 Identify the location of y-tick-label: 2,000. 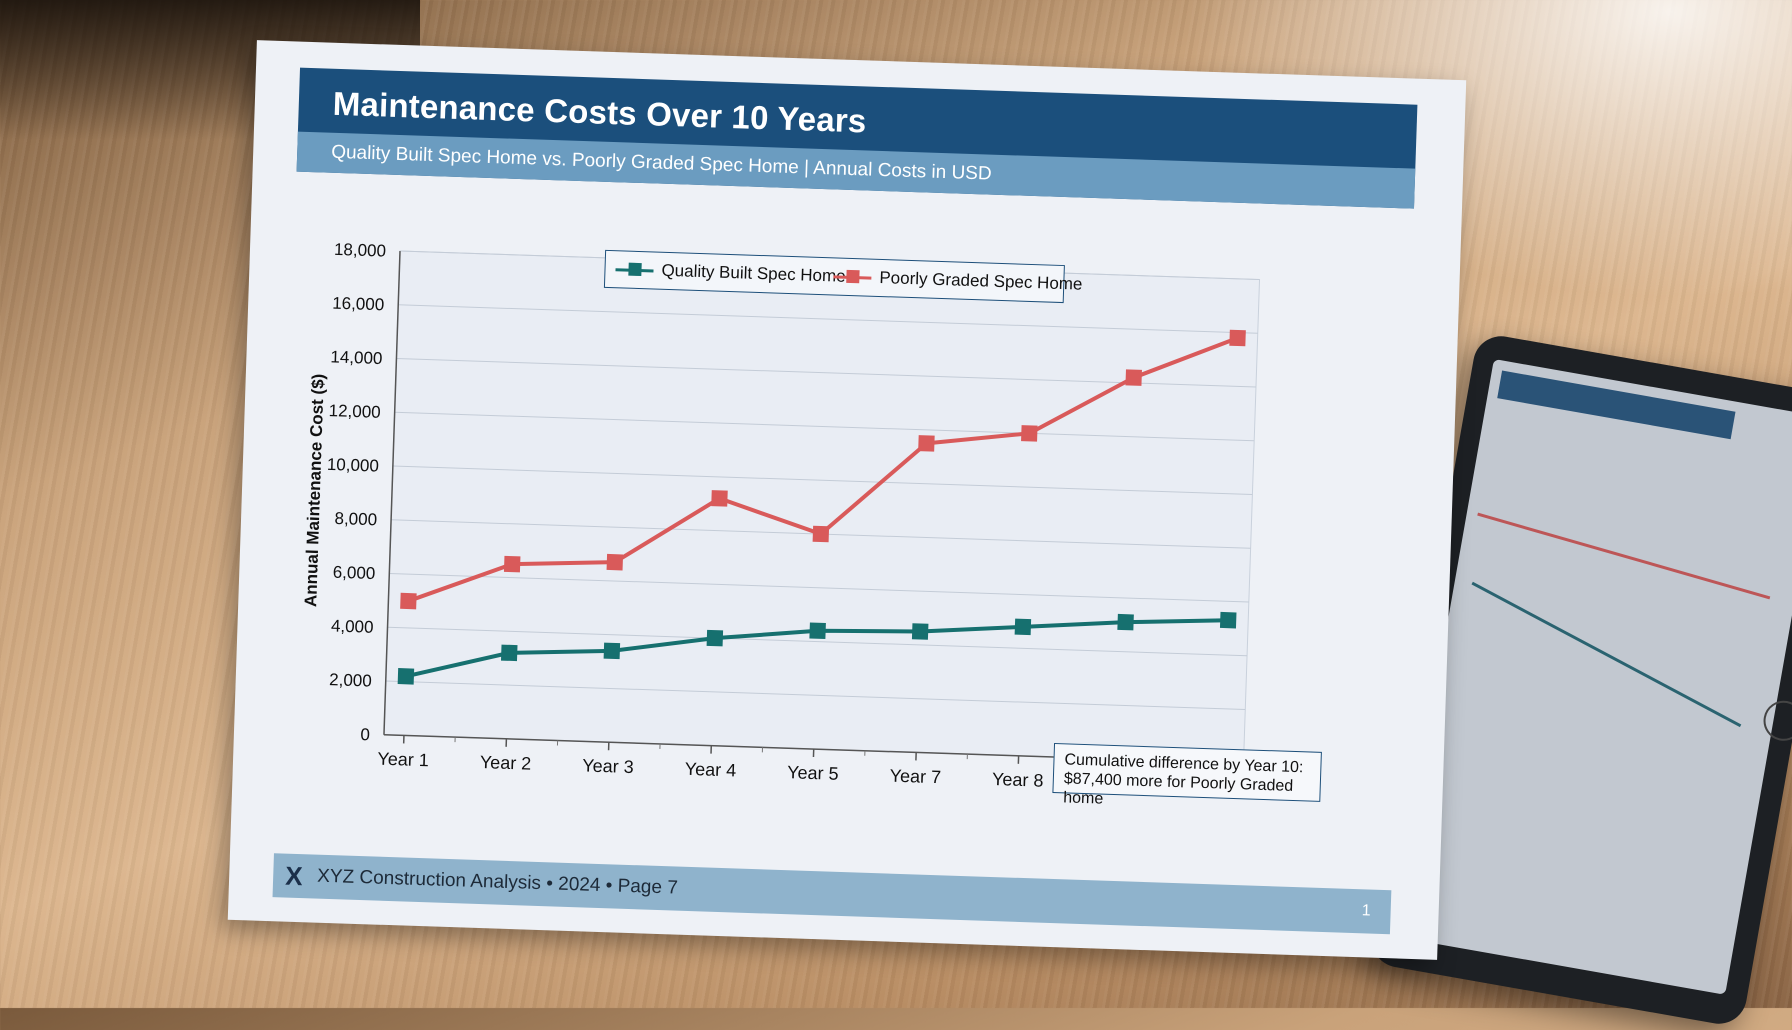
(350, 680).